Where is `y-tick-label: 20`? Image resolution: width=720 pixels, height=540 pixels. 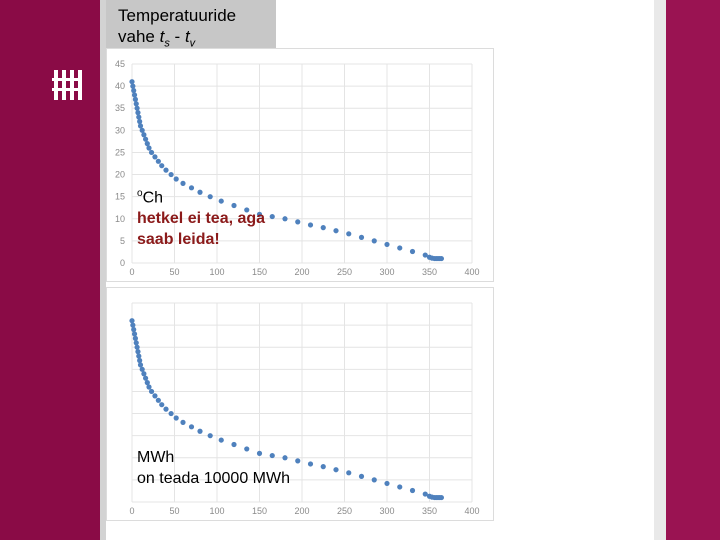 y-tick-label: 20 is located at coordinates (120, 175).